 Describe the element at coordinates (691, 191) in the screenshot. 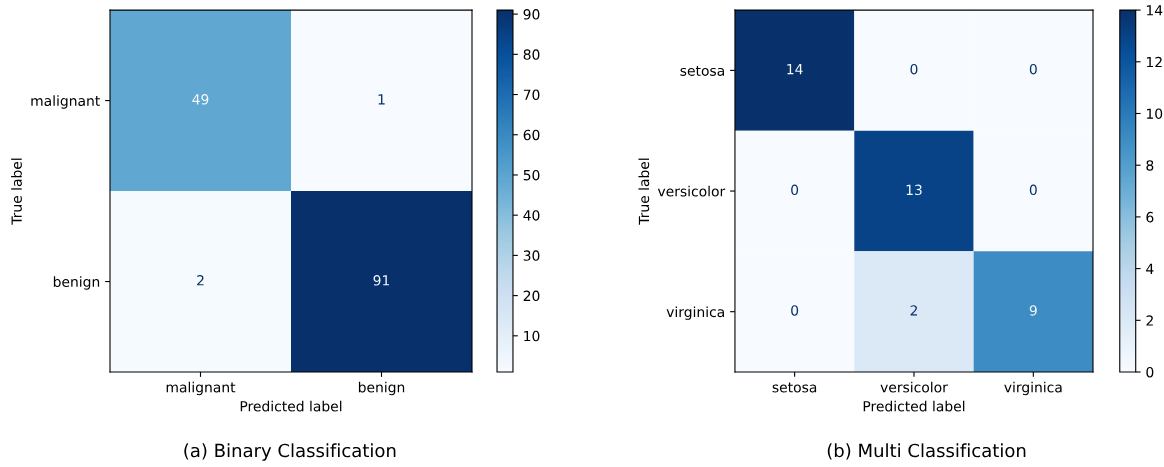

I see `y-tick-label: versicolor` at that location.